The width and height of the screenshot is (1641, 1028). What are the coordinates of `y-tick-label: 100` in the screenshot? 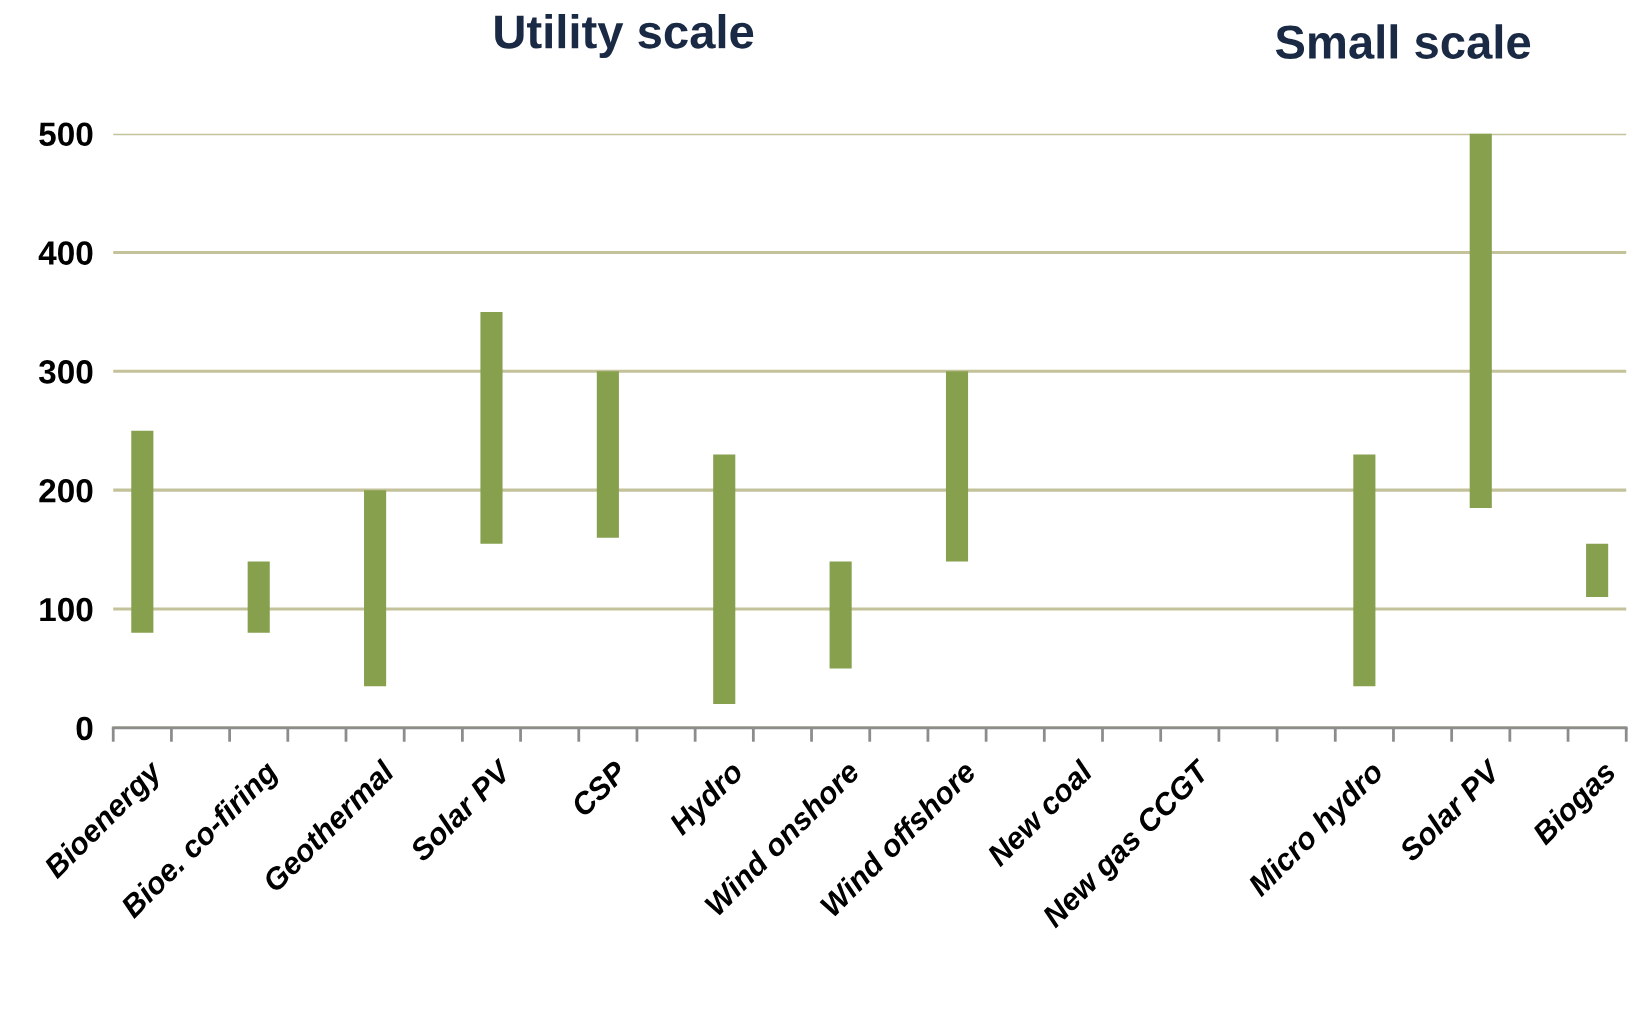 It's located at (66, 609).